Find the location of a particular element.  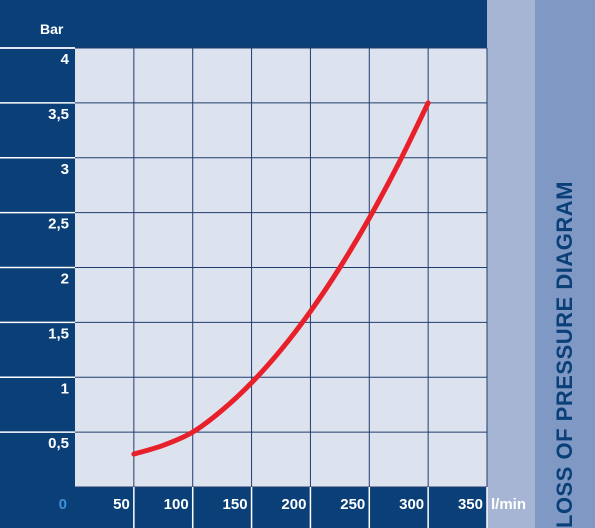

right-strip is located at coordinates (511, 264).